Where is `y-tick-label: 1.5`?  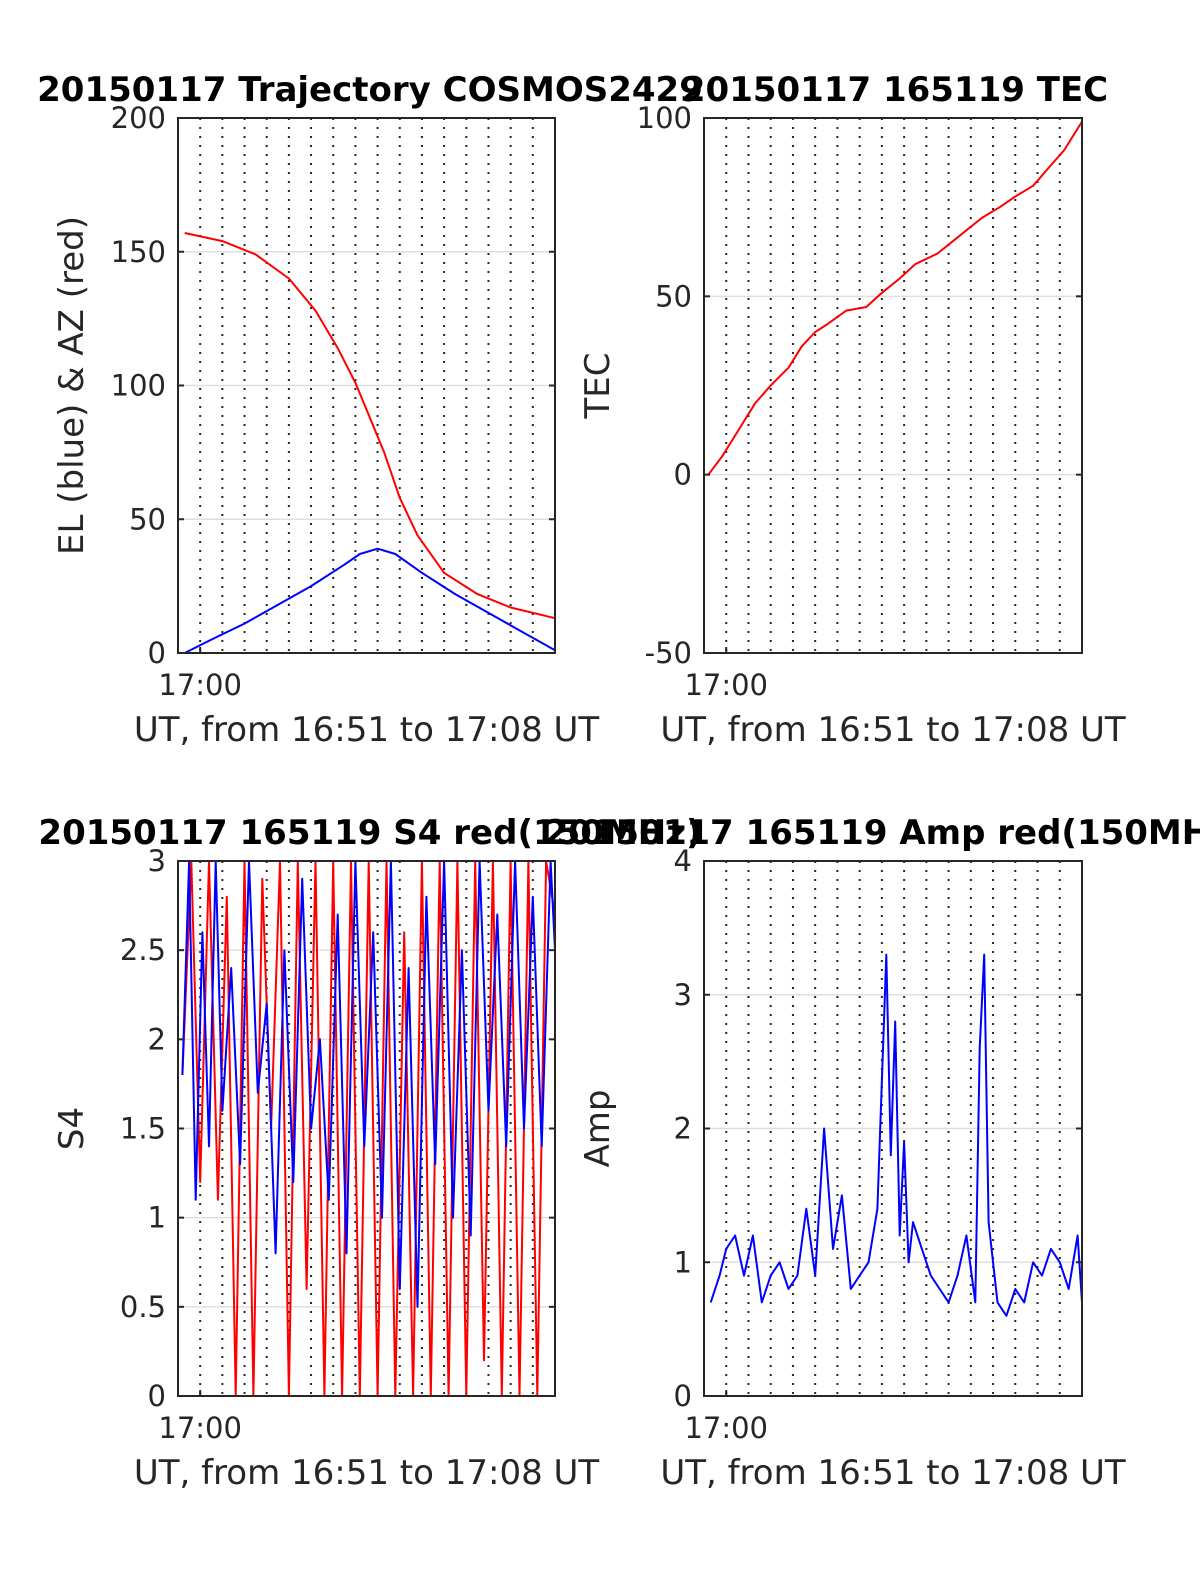 y-tick-label: 1.5 is located at coordinates (143, 1129).